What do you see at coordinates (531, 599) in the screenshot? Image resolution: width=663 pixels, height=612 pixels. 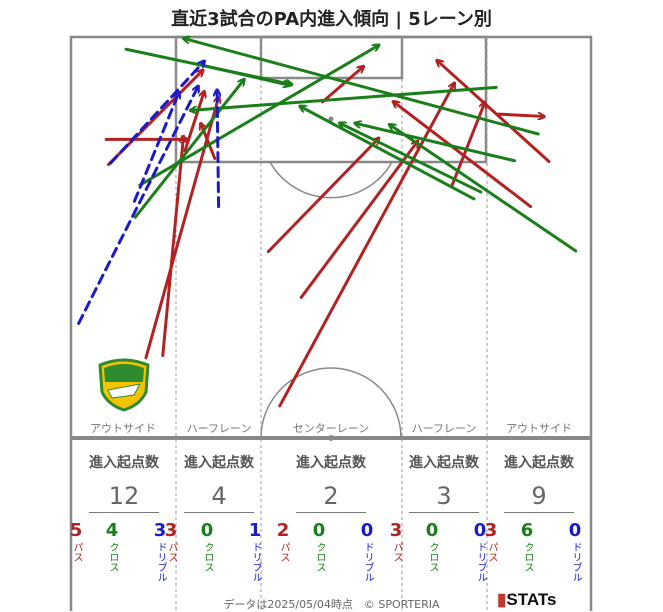 I see `stats-logo-text: STATs` at bounding box center [531, 599].